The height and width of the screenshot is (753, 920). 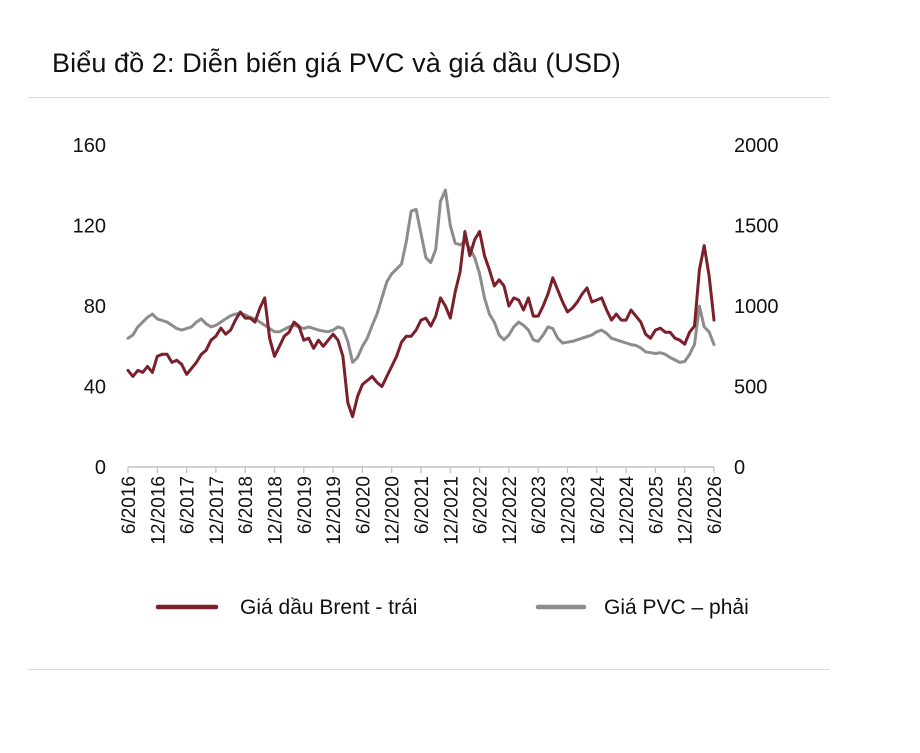 What do you see at coordinates (421, 276) in the screenshot?
I see `series-line-pvc` at bounding box center [421, 276].